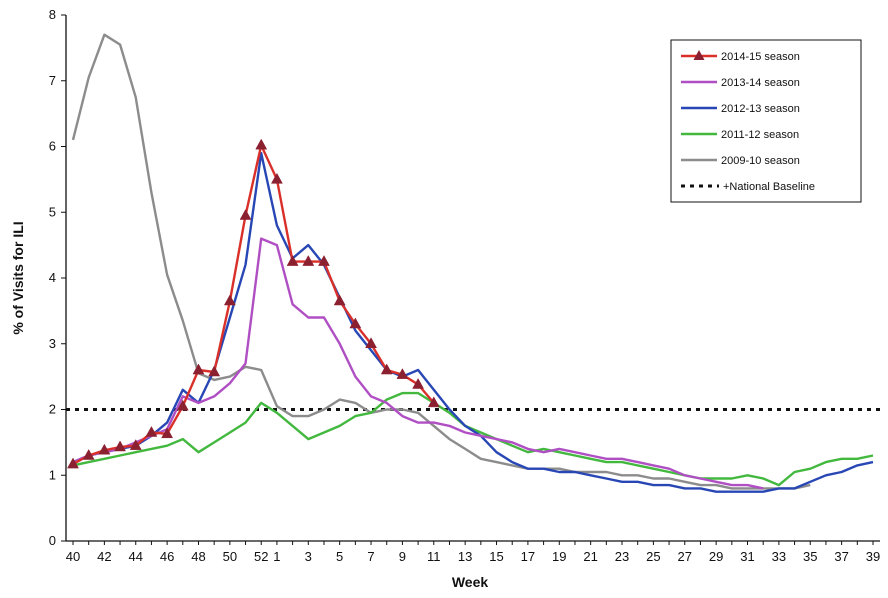 The height and width of the screenshot is (598, 888). Describe the element at coordinates (52, 146) in the screenshot. I see `y-tick-label: 6` at that location.